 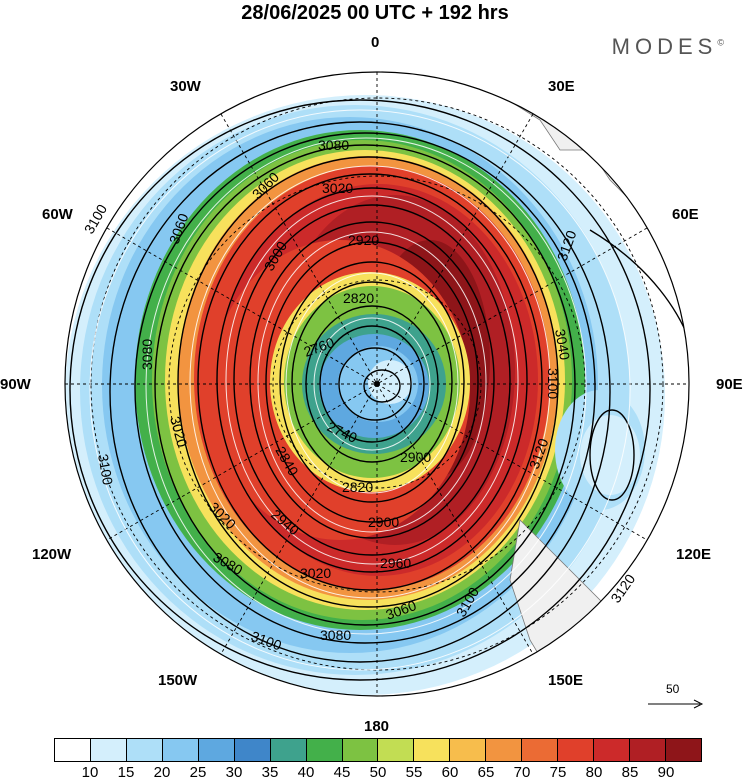 What do you see at coordinates (90, 772) in the screenshot?
I see `colorbar-tick-label: 10` at bounding box center [90, 772].